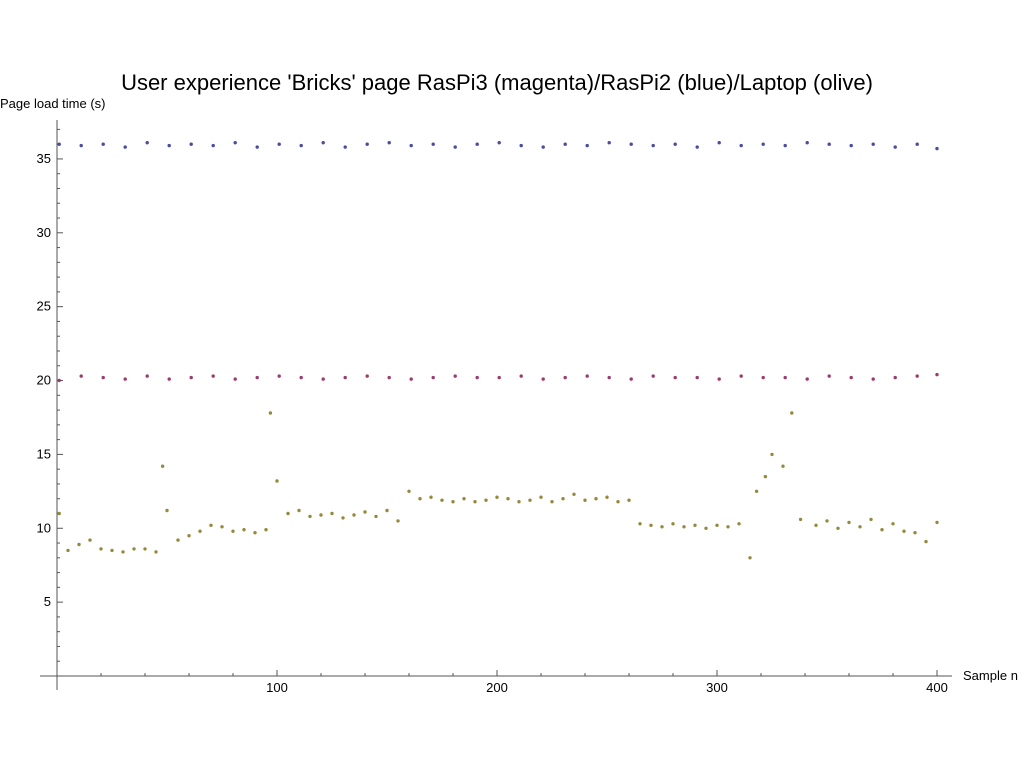  Describe the element at coordinates (44, 232) in the screenshot. I see `y-tick-label: 30` at that location.